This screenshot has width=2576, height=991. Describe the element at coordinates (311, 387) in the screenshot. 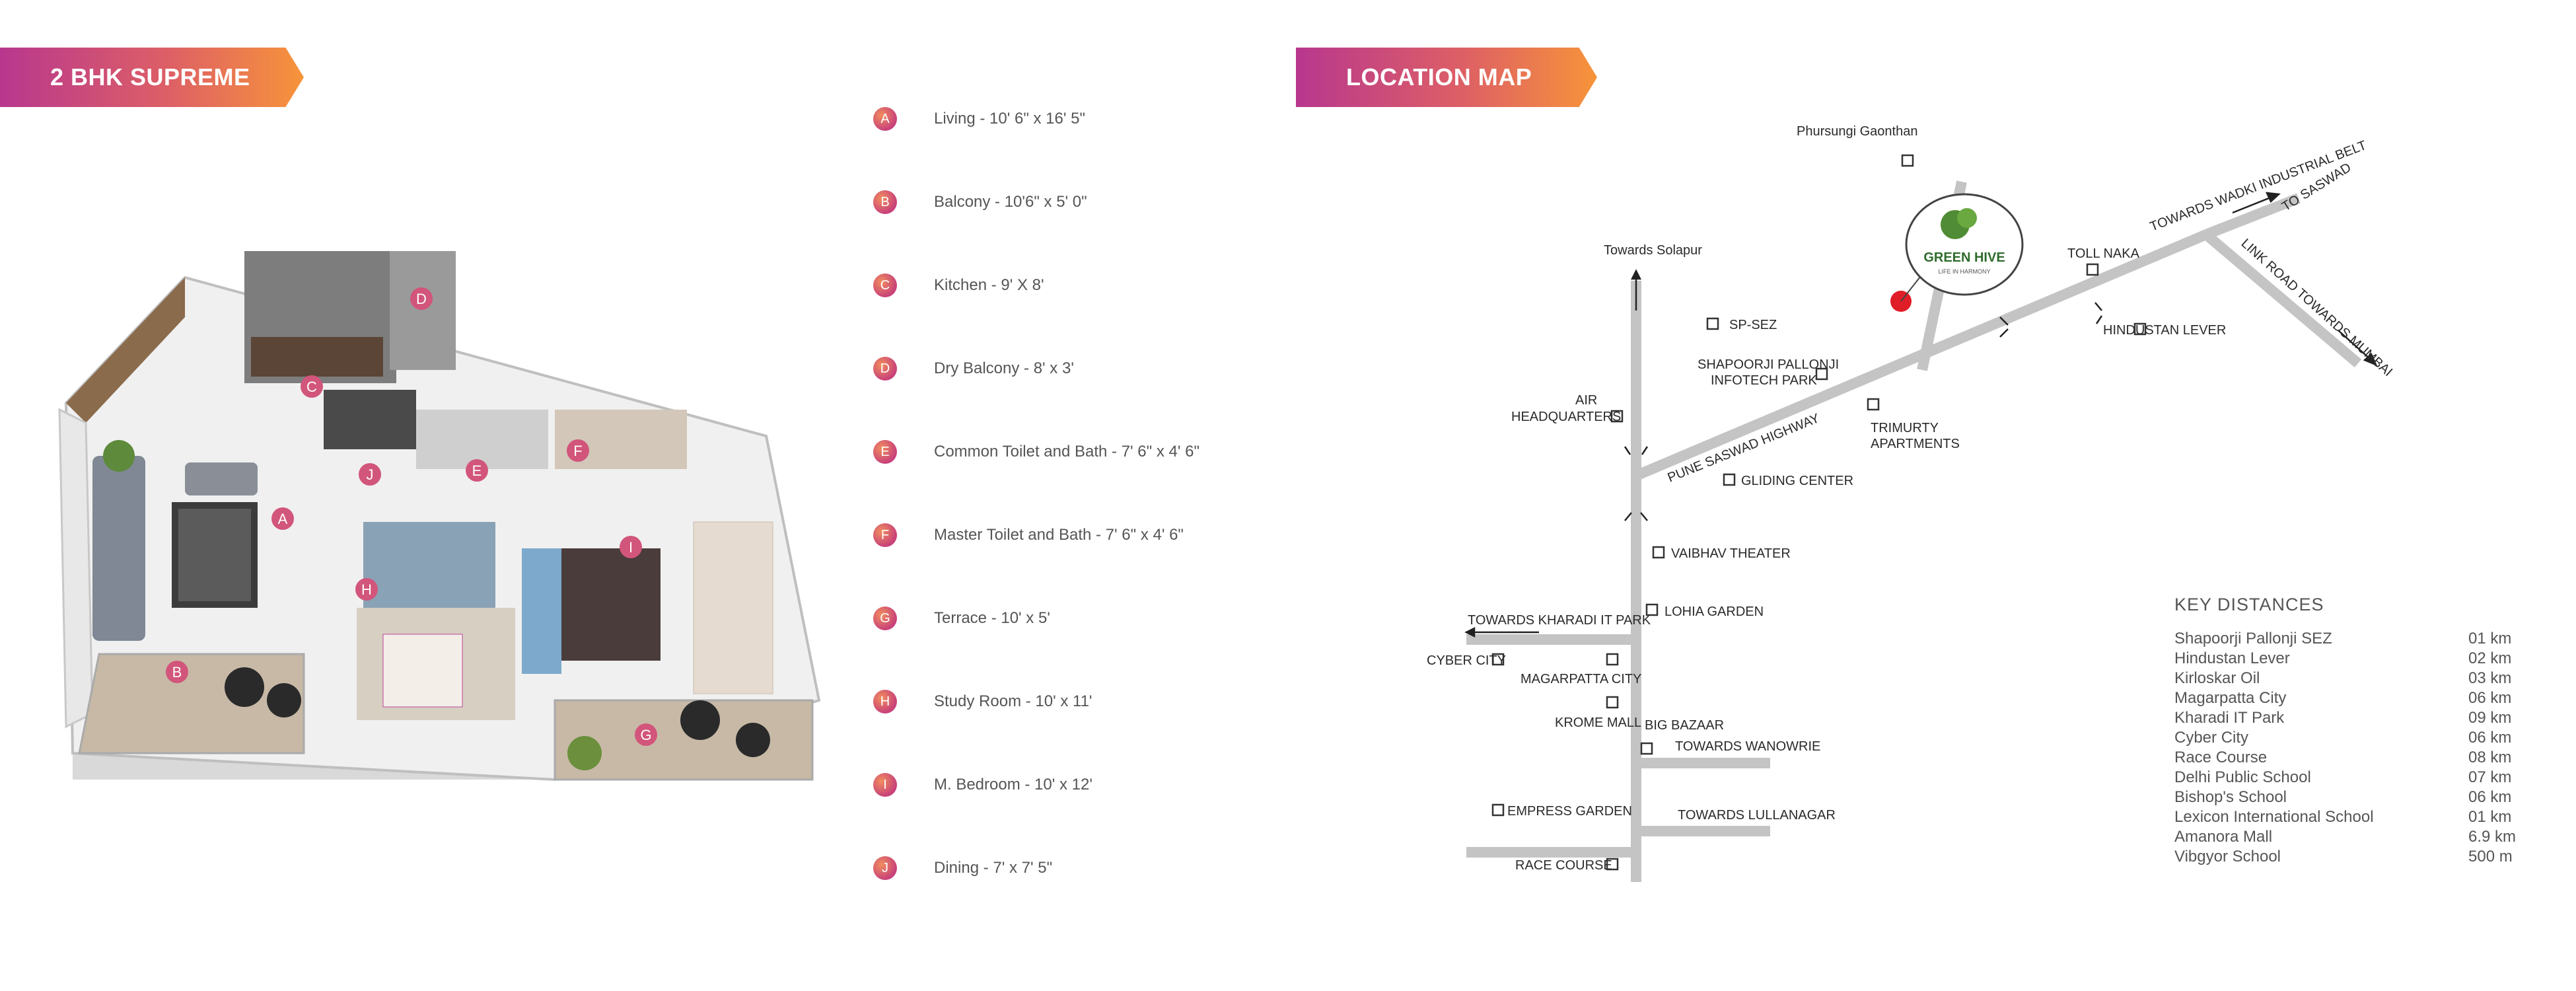

I see `svg-text: C` at that location.